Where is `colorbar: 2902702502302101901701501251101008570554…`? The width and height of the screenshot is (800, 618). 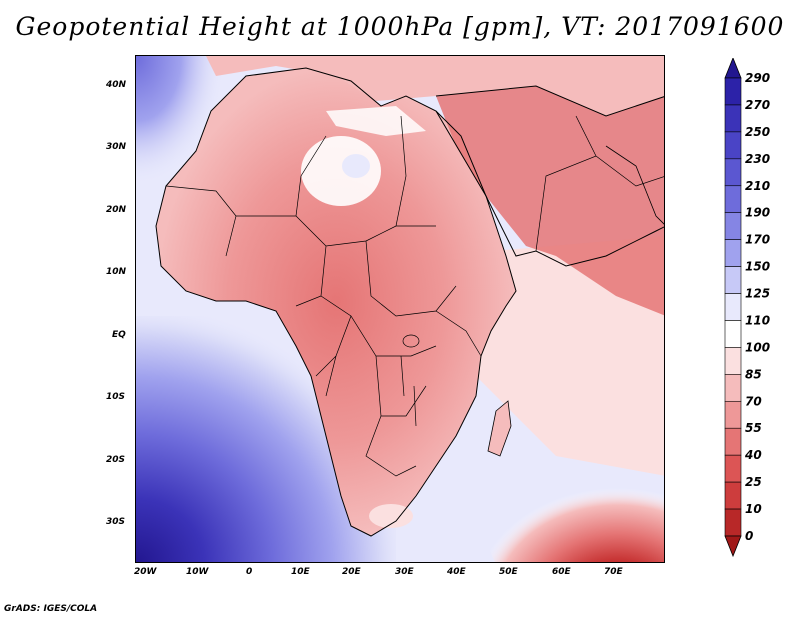
colorbar: 2902702502302101901701501251101008570554… is located at coordinates (747, 308).